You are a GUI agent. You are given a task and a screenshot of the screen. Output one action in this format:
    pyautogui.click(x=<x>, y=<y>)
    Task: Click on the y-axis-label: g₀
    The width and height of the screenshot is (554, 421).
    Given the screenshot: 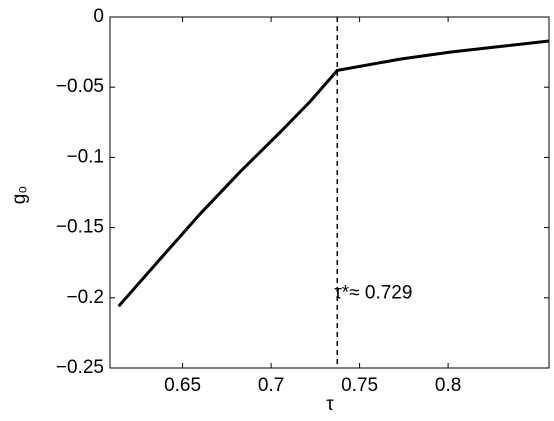 What is the action you would take?
    pyautogui.click(x=19, y=195)
    